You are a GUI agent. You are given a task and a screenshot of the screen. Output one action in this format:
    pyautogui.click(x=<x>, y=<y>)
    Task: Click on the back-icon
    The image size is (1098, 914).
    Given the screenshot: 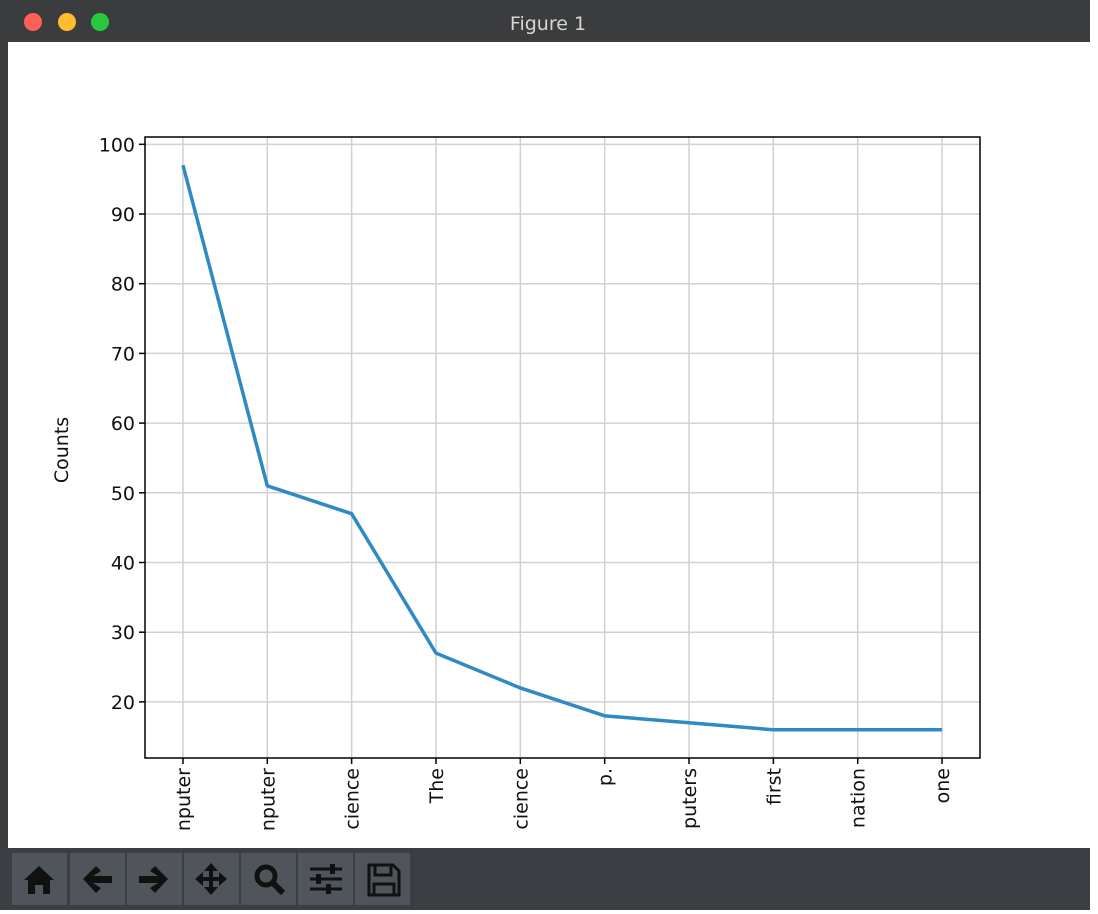 What is the action you would take?
    pyautogui.click(x=97, y=879)
    